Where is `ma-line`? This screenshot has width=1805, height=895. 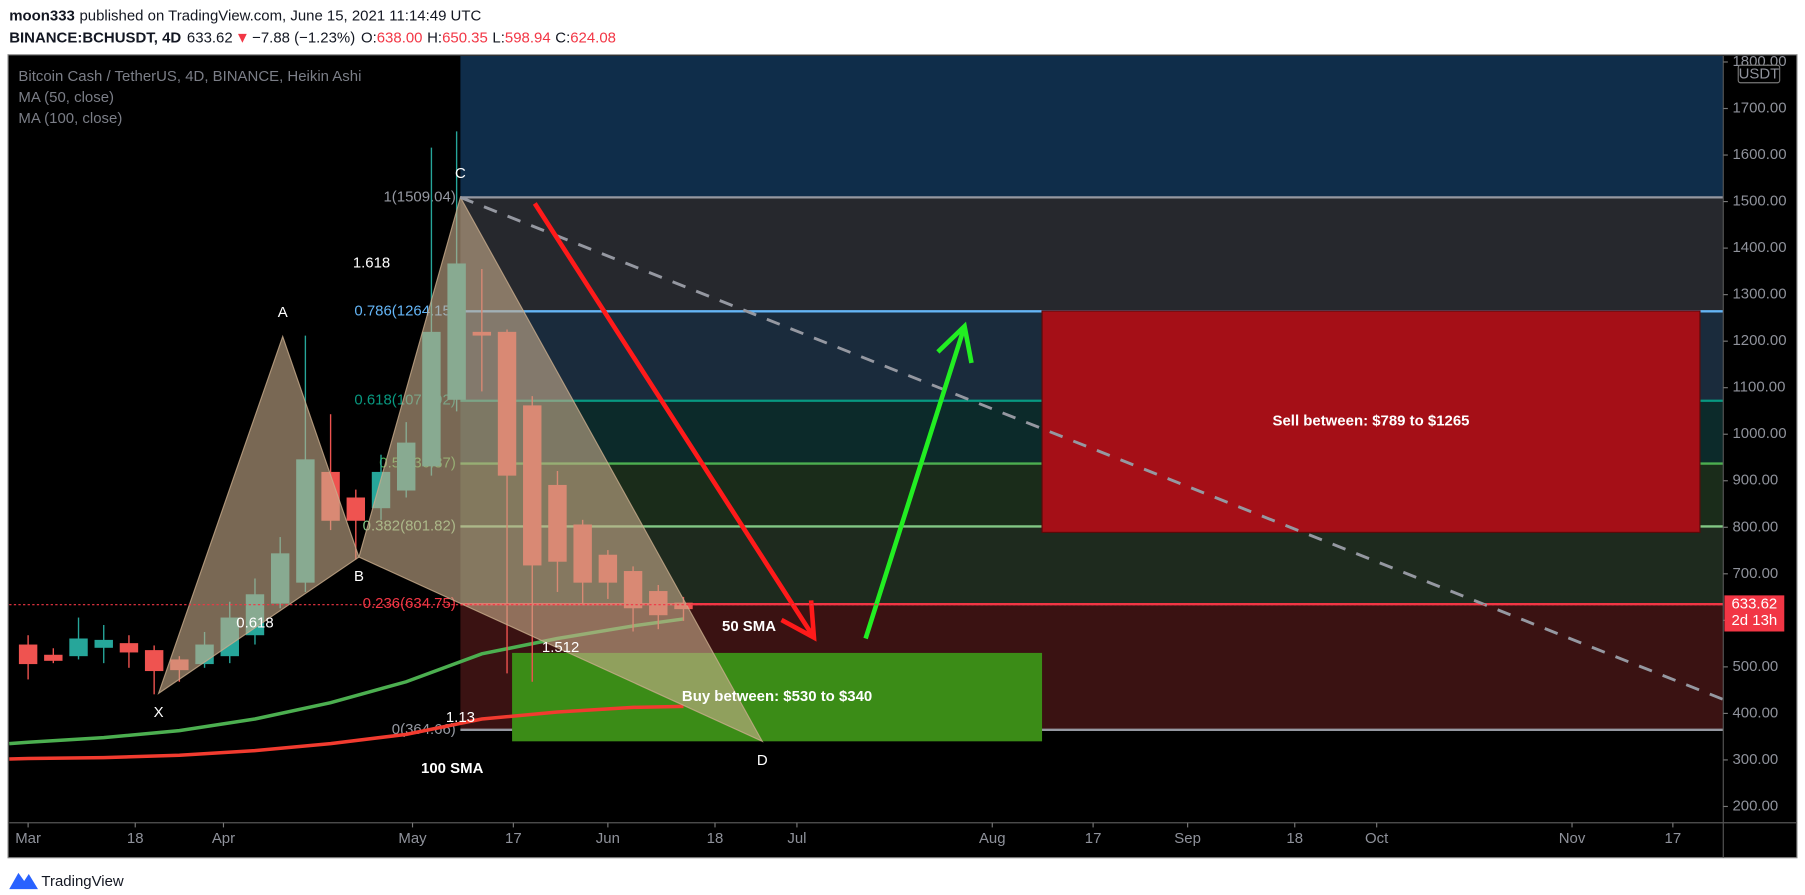 ma-line is located at coordinates (346, 732).